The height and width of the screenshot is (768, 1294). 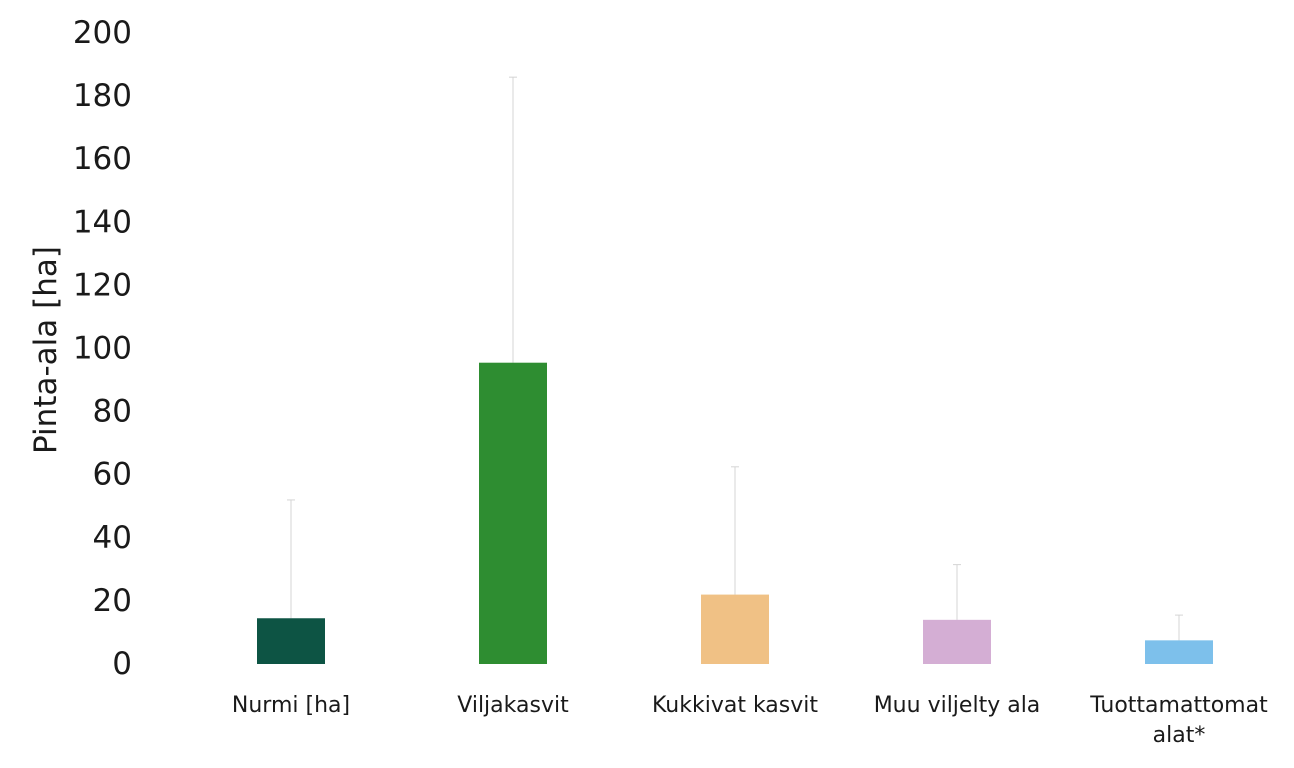 What do you see at coordinates (46, 350) in the screenshot?
I see `y-axis-title: Pinta-ala [ha]` at bounding box center [46, 350].